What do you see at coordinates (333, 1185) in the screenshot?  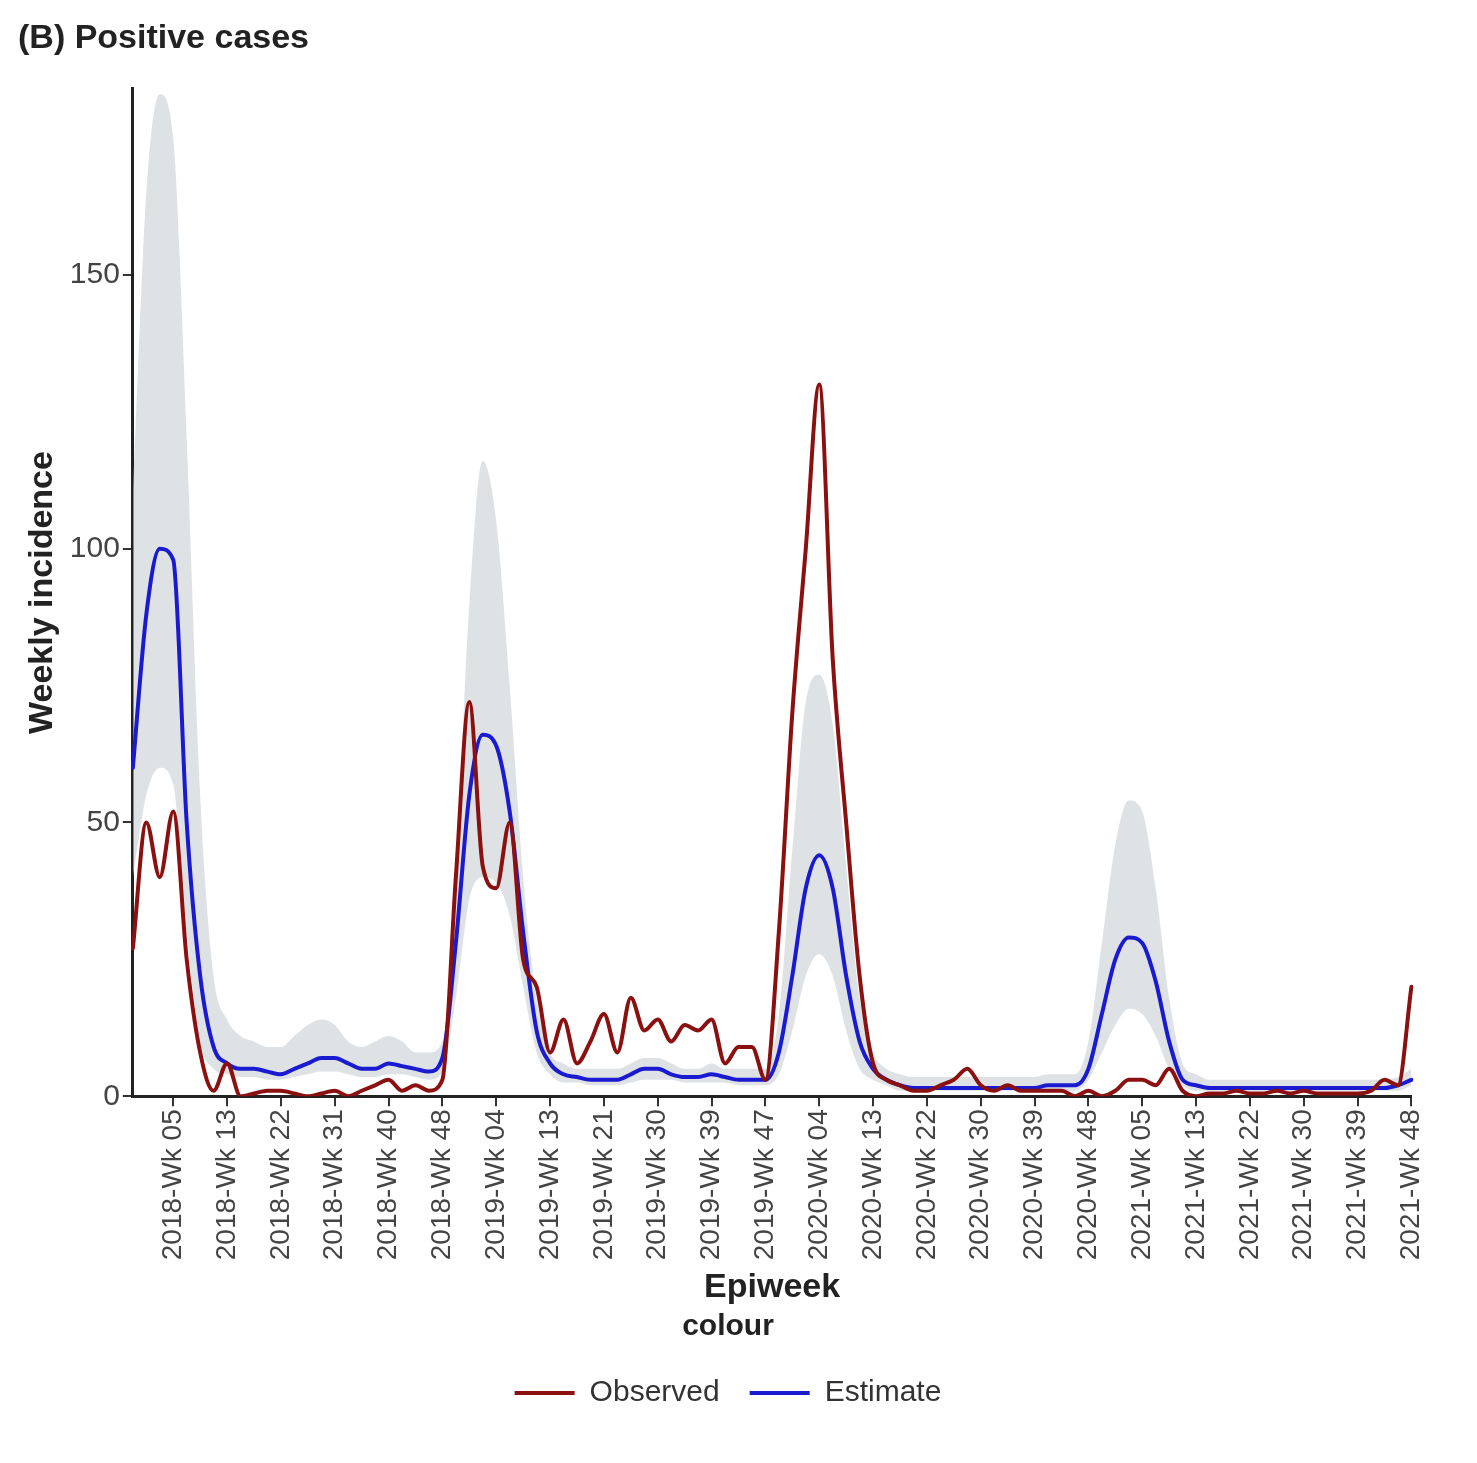 I see `x-tick-label: 2018-Wk 31` at bounding box center [333, 1185].